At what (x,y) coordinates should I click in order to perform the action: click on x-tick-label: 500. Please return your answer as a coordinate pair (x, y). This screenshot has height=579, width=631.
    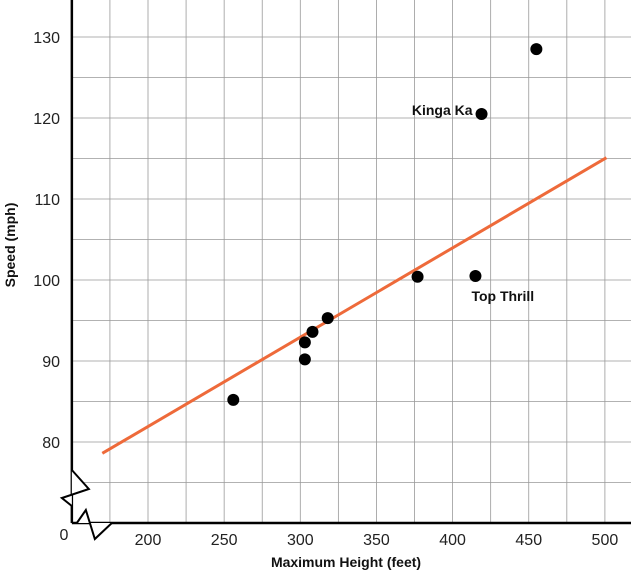
    Looking at the image, I should click on (605, 540).